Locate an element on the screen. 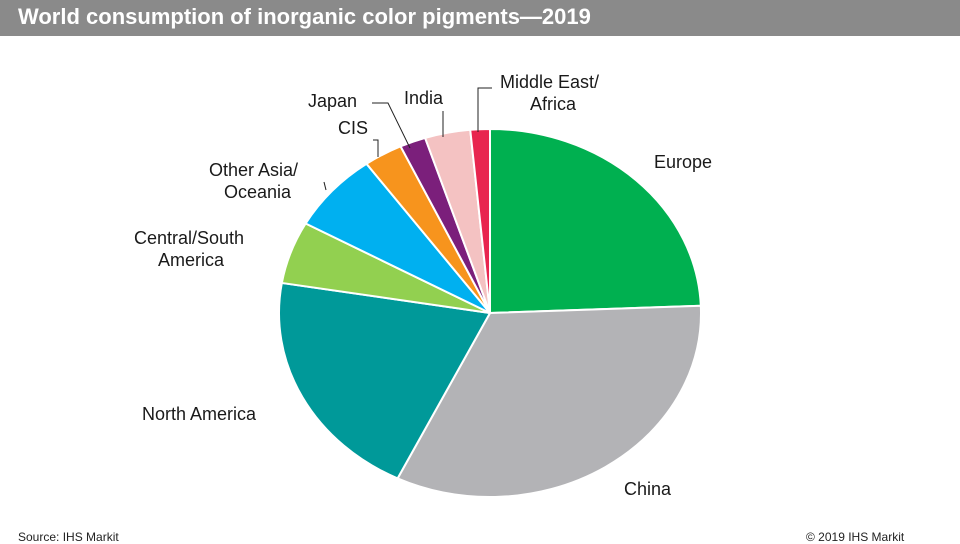 The width and height of the screenshot is (960, 544). label-other-asia-line1: Other Asia/ is located at coordinates (253, 170).